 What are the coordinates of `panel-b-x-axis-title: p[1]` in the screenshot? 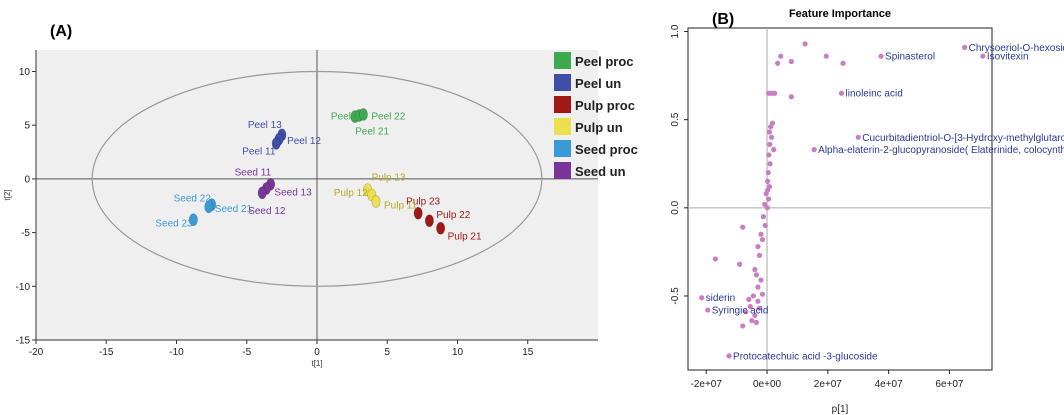 It's located at (840, 409).